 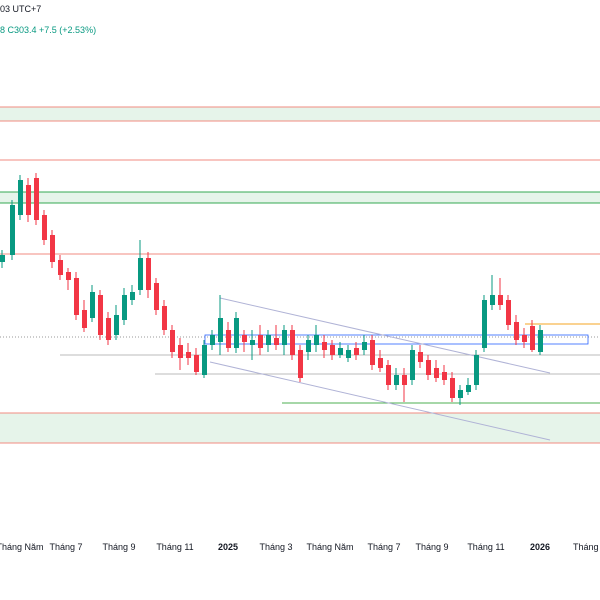 I want to click on quote: 8 C303.4 +7.5 (+2.53%), so click(x=48, y=30).